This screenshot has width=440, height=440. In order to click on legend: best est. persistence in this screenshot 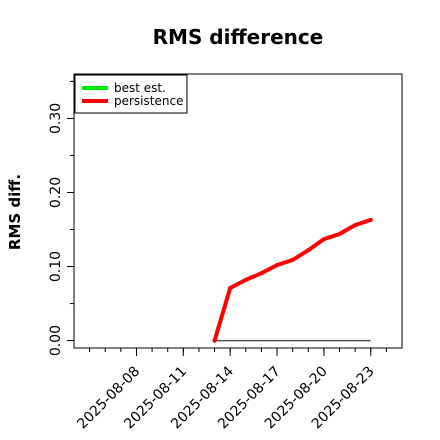, I will do `click(131, 94)`.